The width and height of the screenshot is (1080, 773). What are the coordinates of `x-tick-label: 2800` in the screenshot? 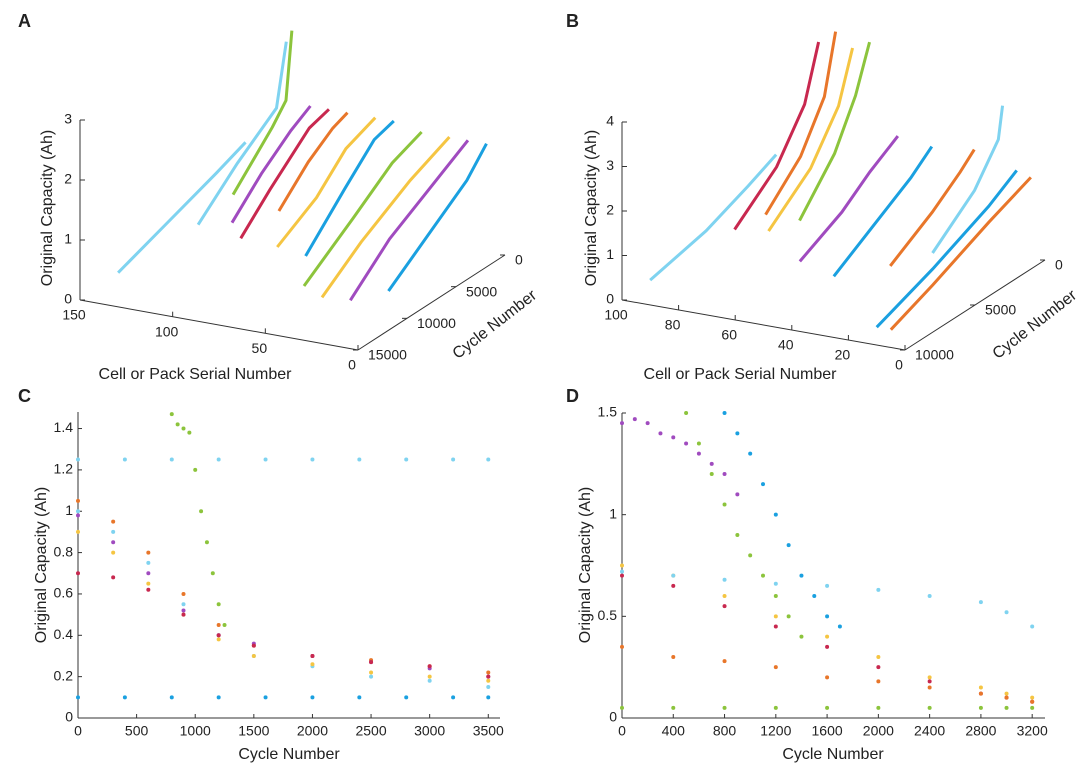 It's located at (980, 731).